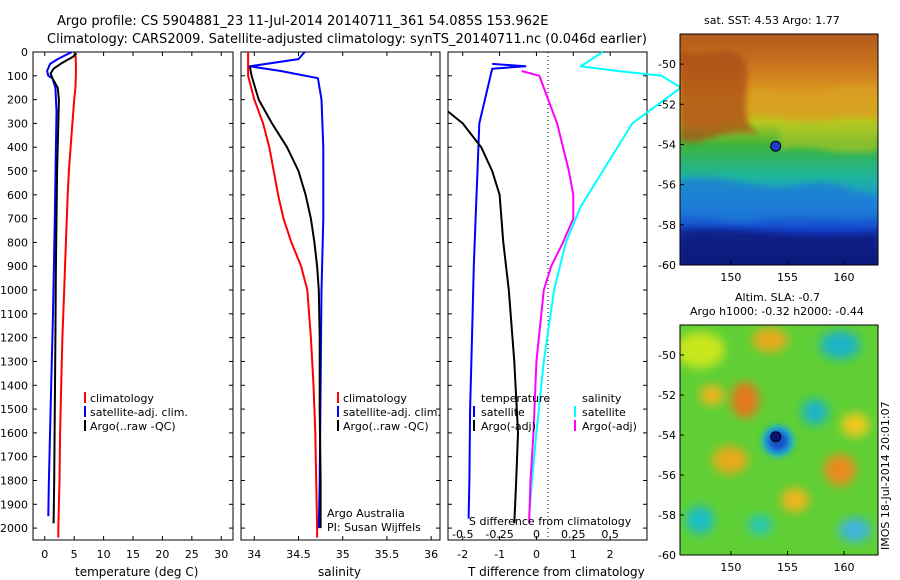  What do you see at coordinates (85, 411) in the screenshot?
I see `legend-swatch-satellite-adj` at bounding box center [85, 411].